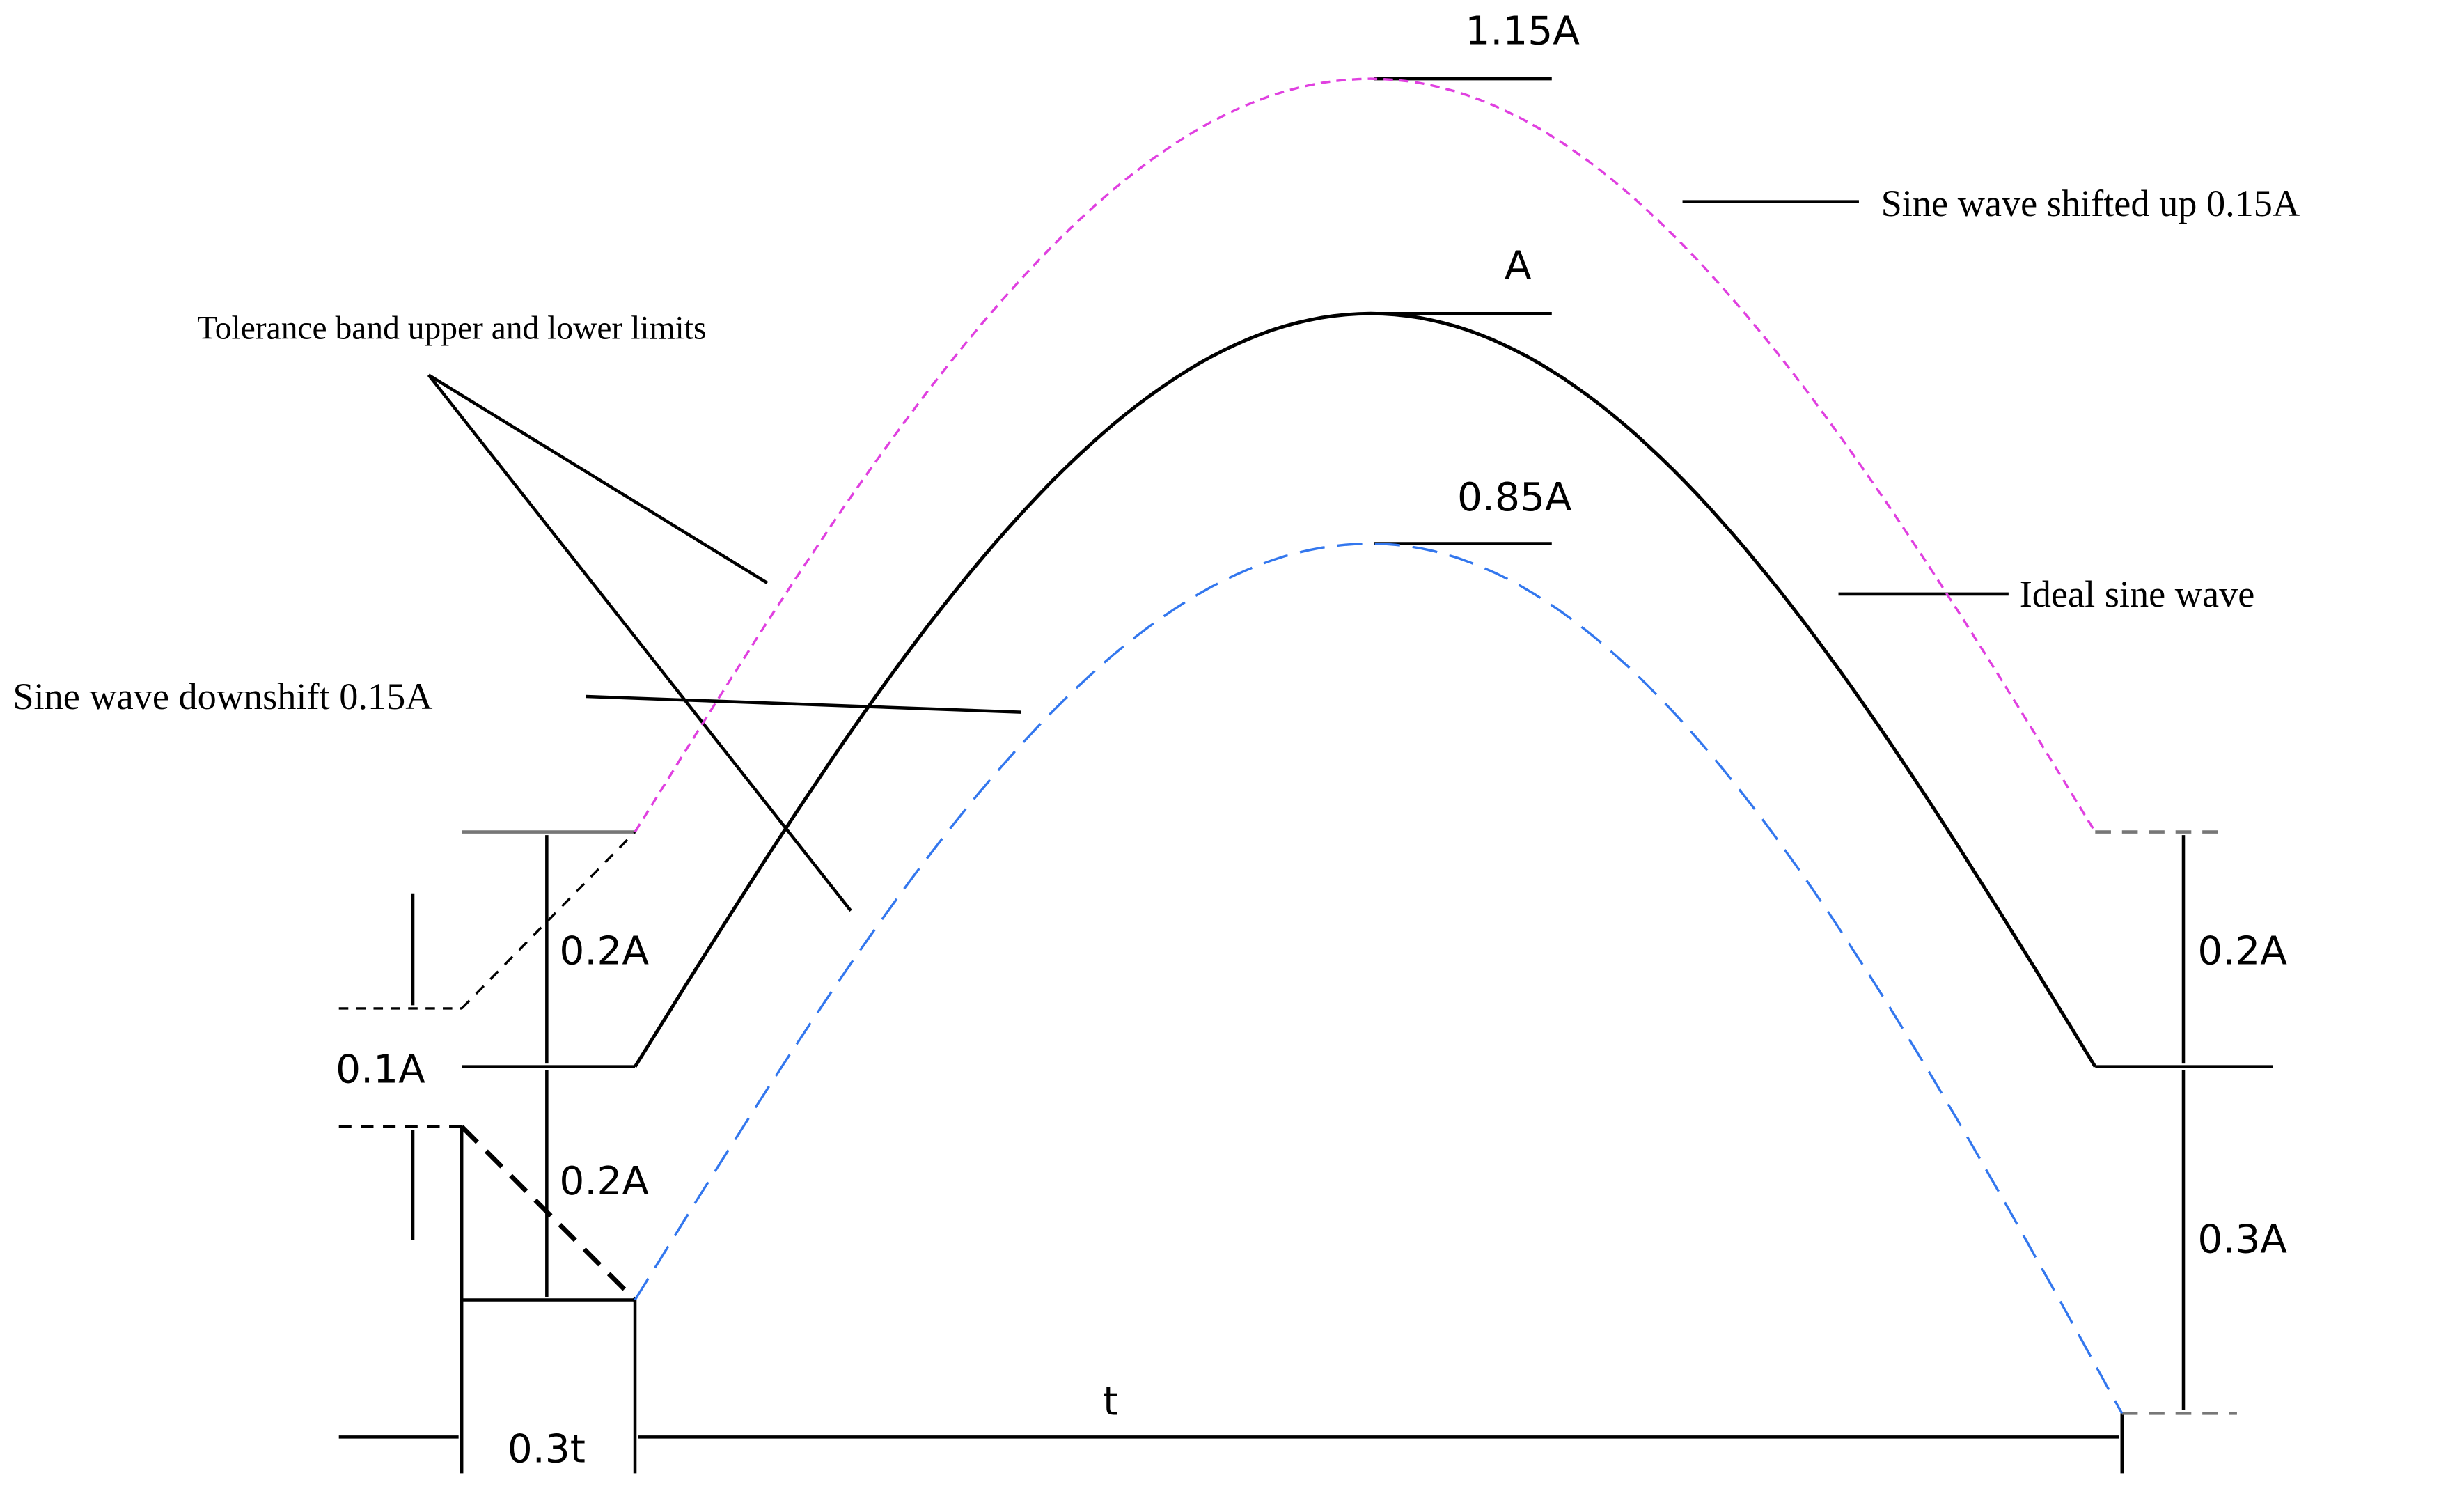  Describe the element at coordinates (2137, 594) in the screenshot. I see `label: Ideal sine wave` at that location.